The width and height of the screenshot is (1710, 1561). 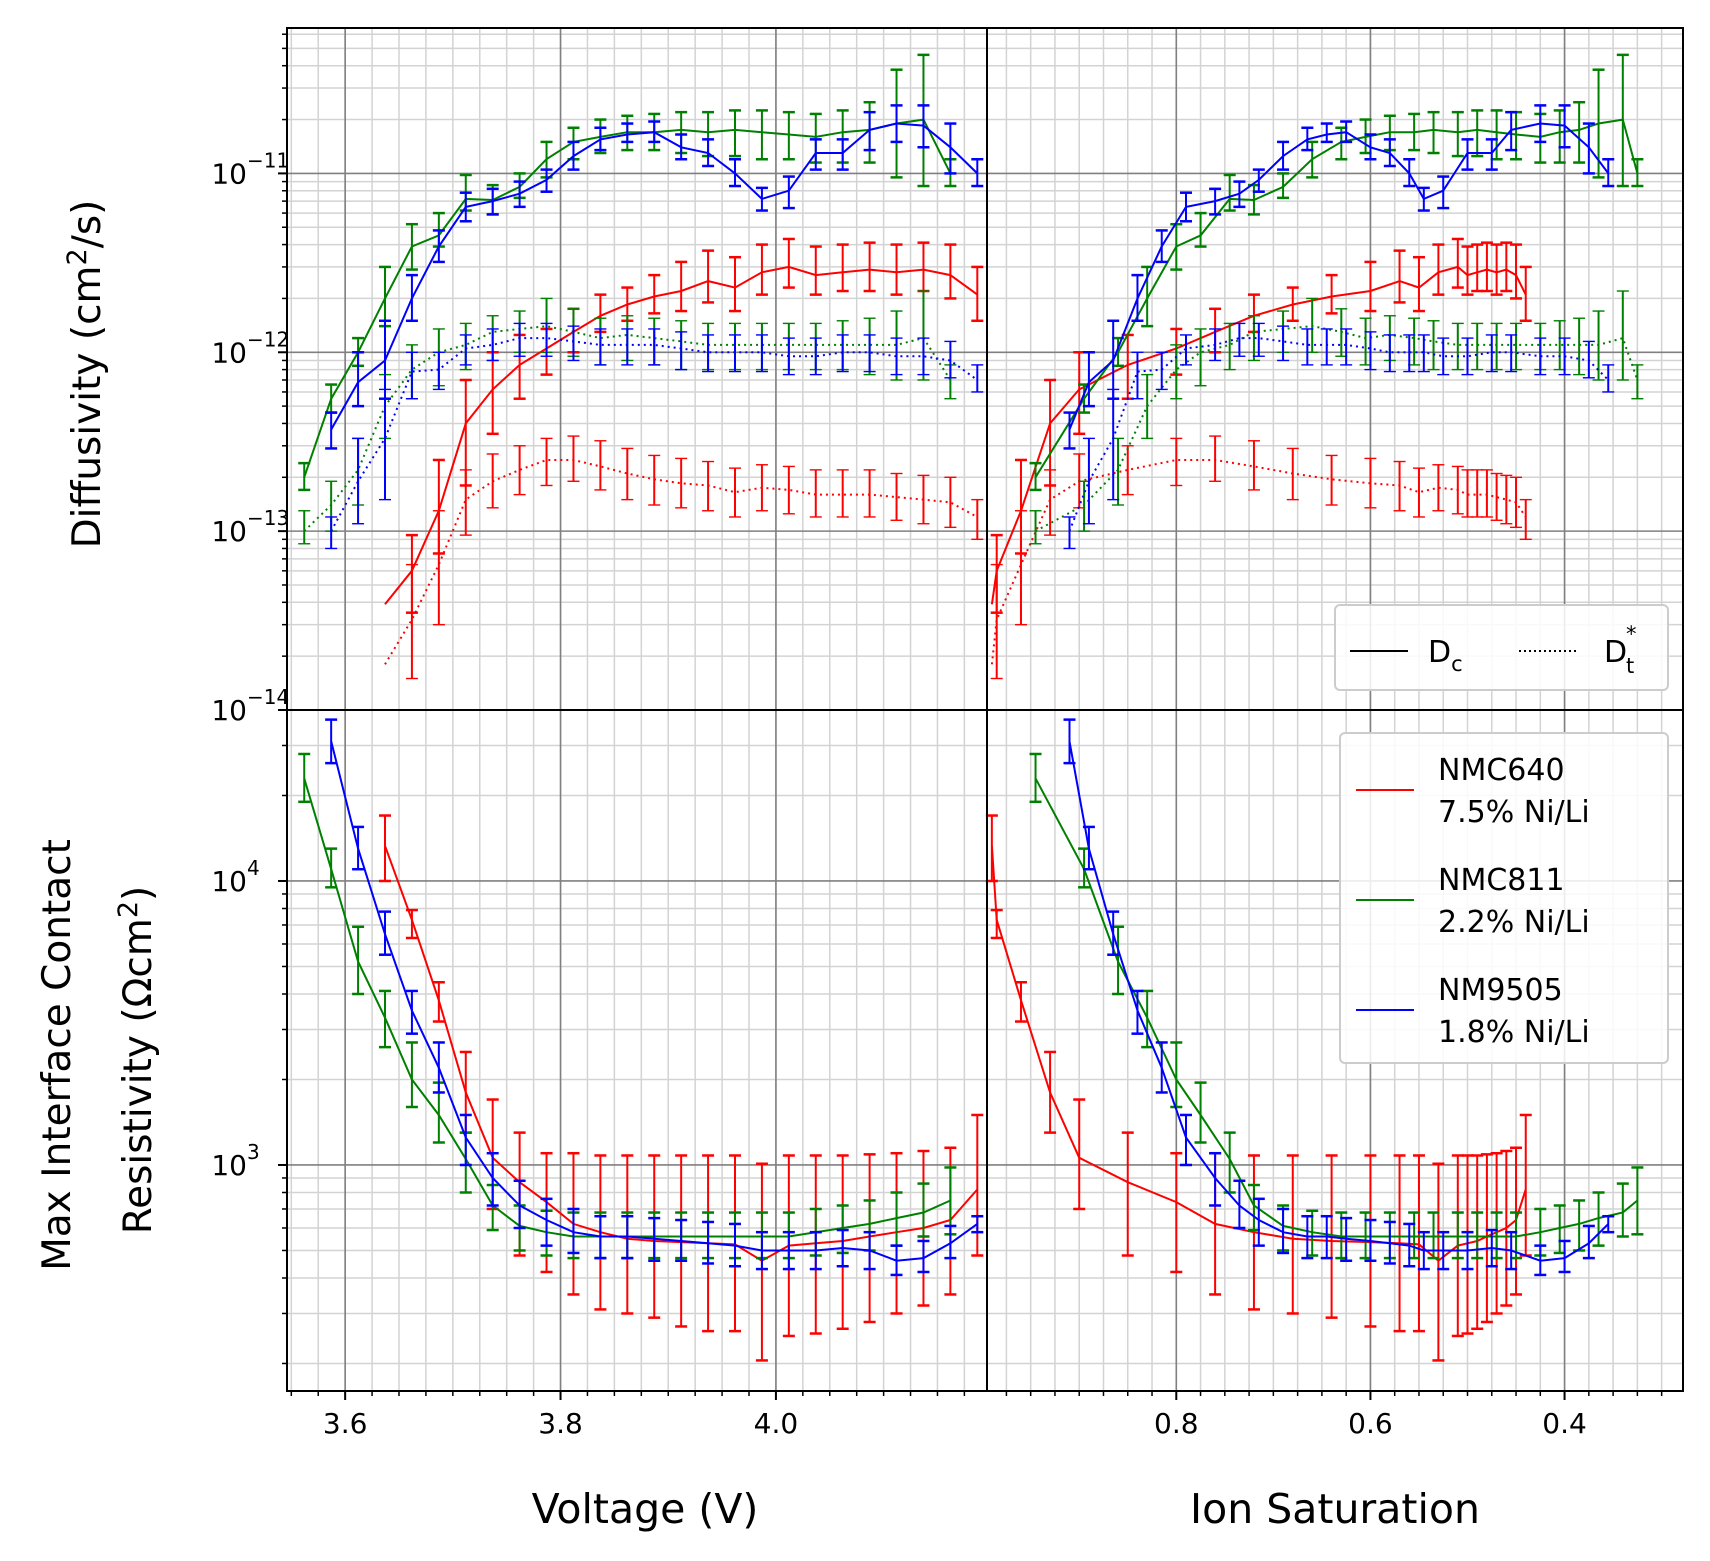 What do you see at coordinates (1615, 652) in the screenshot?
I see `legend-dt-label: D` at bounding box center [1615, 652].